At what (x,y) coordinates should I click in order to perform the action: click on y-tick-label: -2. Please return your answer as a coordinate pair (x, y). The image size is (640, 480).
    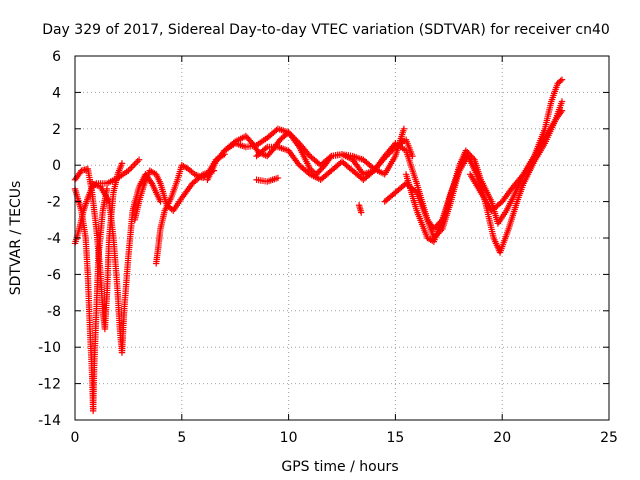
    Looking at the image, I should click on (54, 203).